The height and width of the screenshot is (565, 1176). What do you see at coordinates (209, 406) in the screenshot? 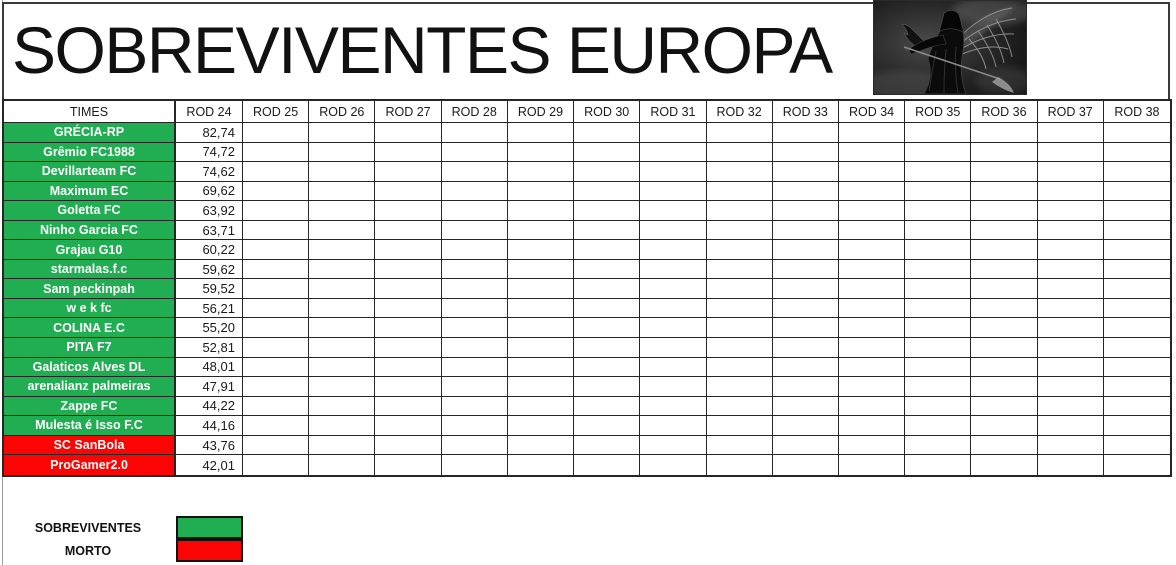
I see `score-cell: 44,22` at bounding box center [209, 406].